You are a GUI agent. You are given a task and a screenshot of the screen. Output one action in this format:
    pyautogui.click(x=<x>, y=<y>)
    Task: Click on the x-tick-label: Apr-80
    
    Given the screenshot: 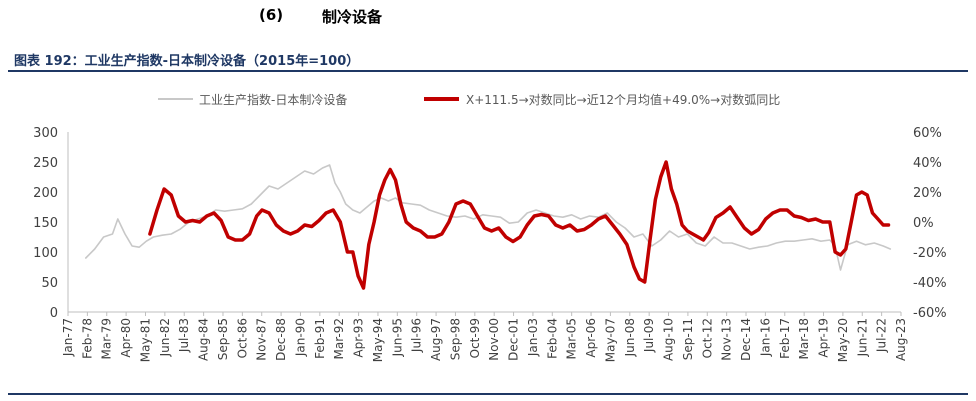 What is the action you would take?
    pyautogui.click(x=126, y=338)
    